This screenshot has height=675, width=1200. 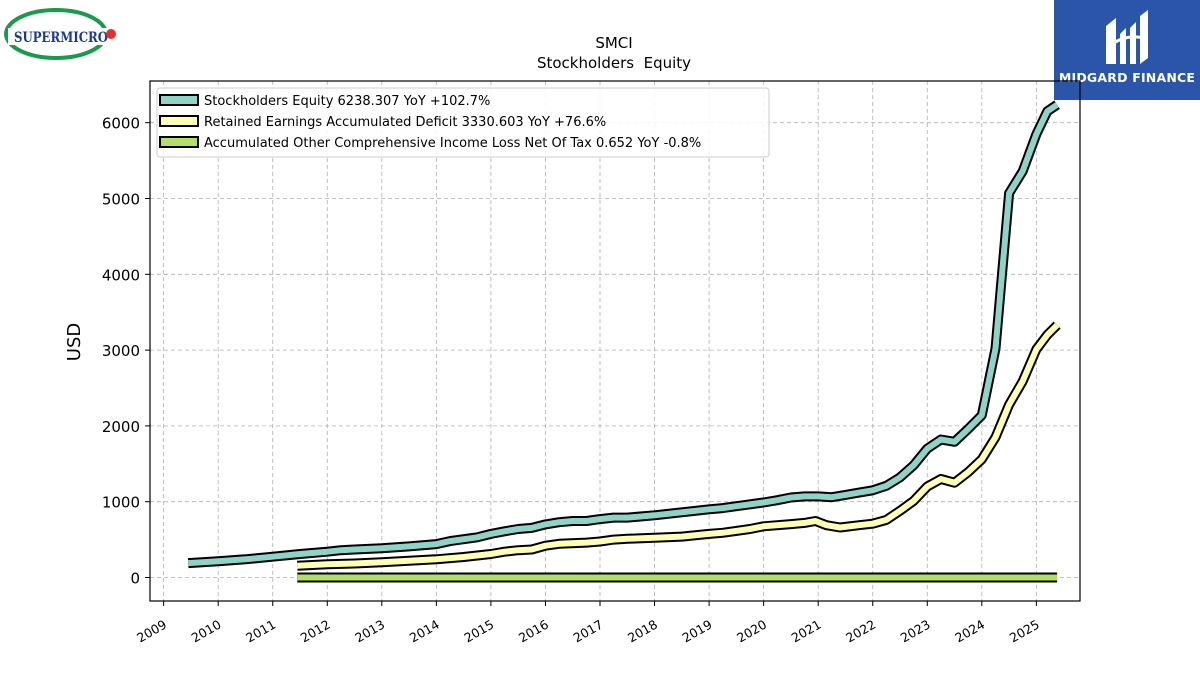 I want to click on y-axis-label: USD, so click(x=74, y=342).